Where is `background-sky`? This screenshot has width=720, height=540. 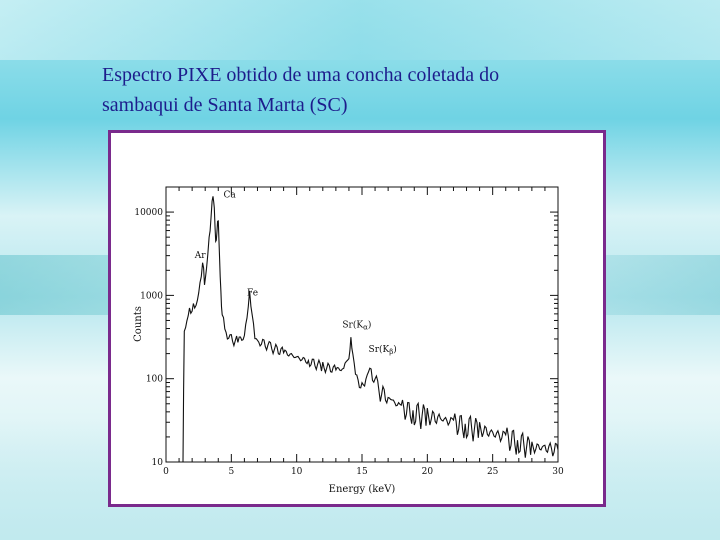 background-sky is located at coordinates (360, 30).